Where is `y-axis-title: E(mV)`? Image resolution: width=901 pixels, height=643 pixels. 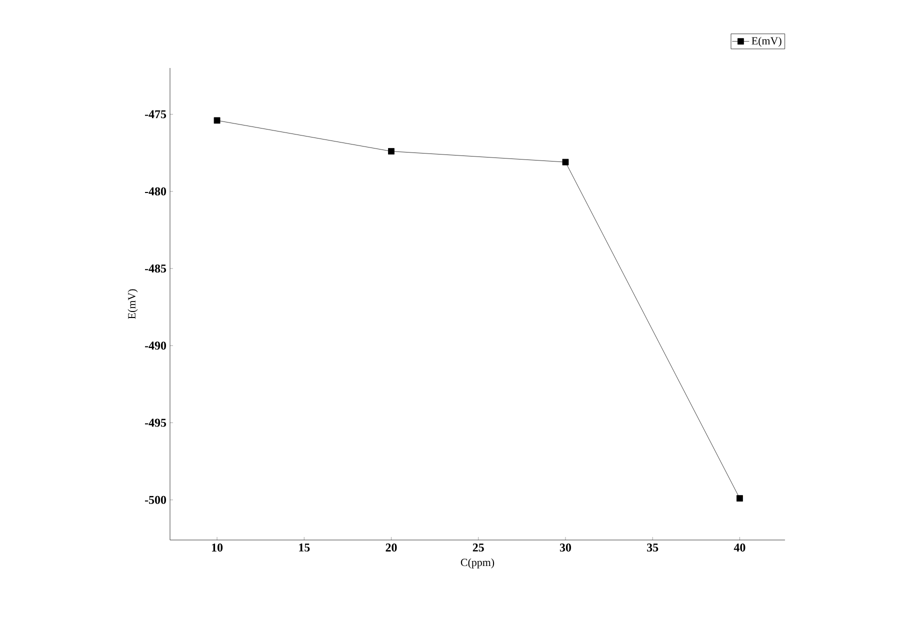
y-axis-title: E(mV) is located at coordinates (133, 304).